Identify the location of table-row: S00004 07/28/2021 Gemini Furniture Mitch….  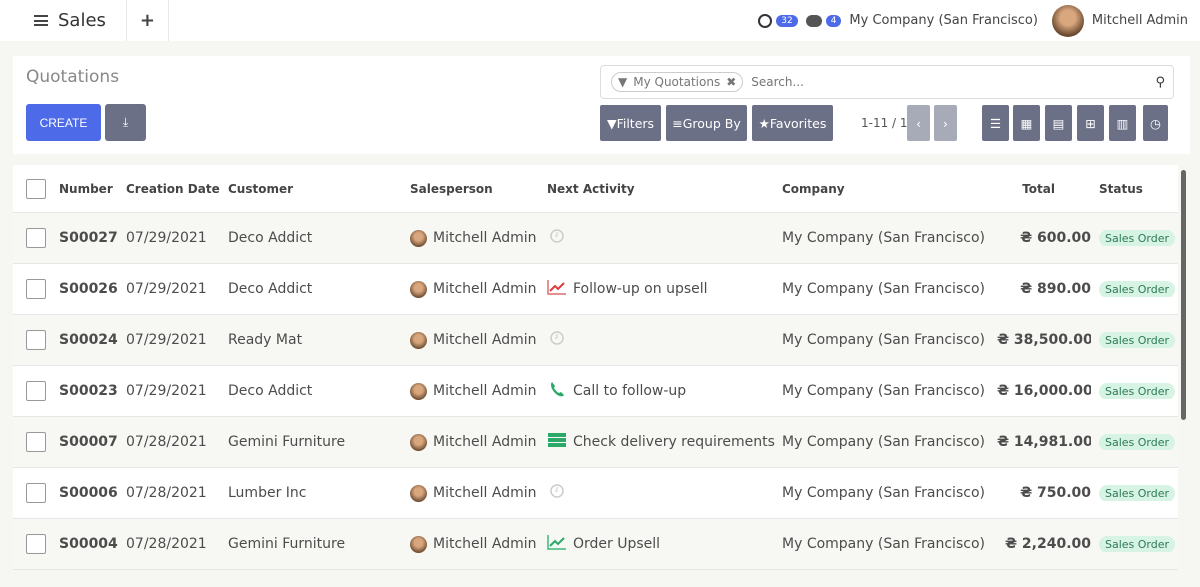
(595, 544).